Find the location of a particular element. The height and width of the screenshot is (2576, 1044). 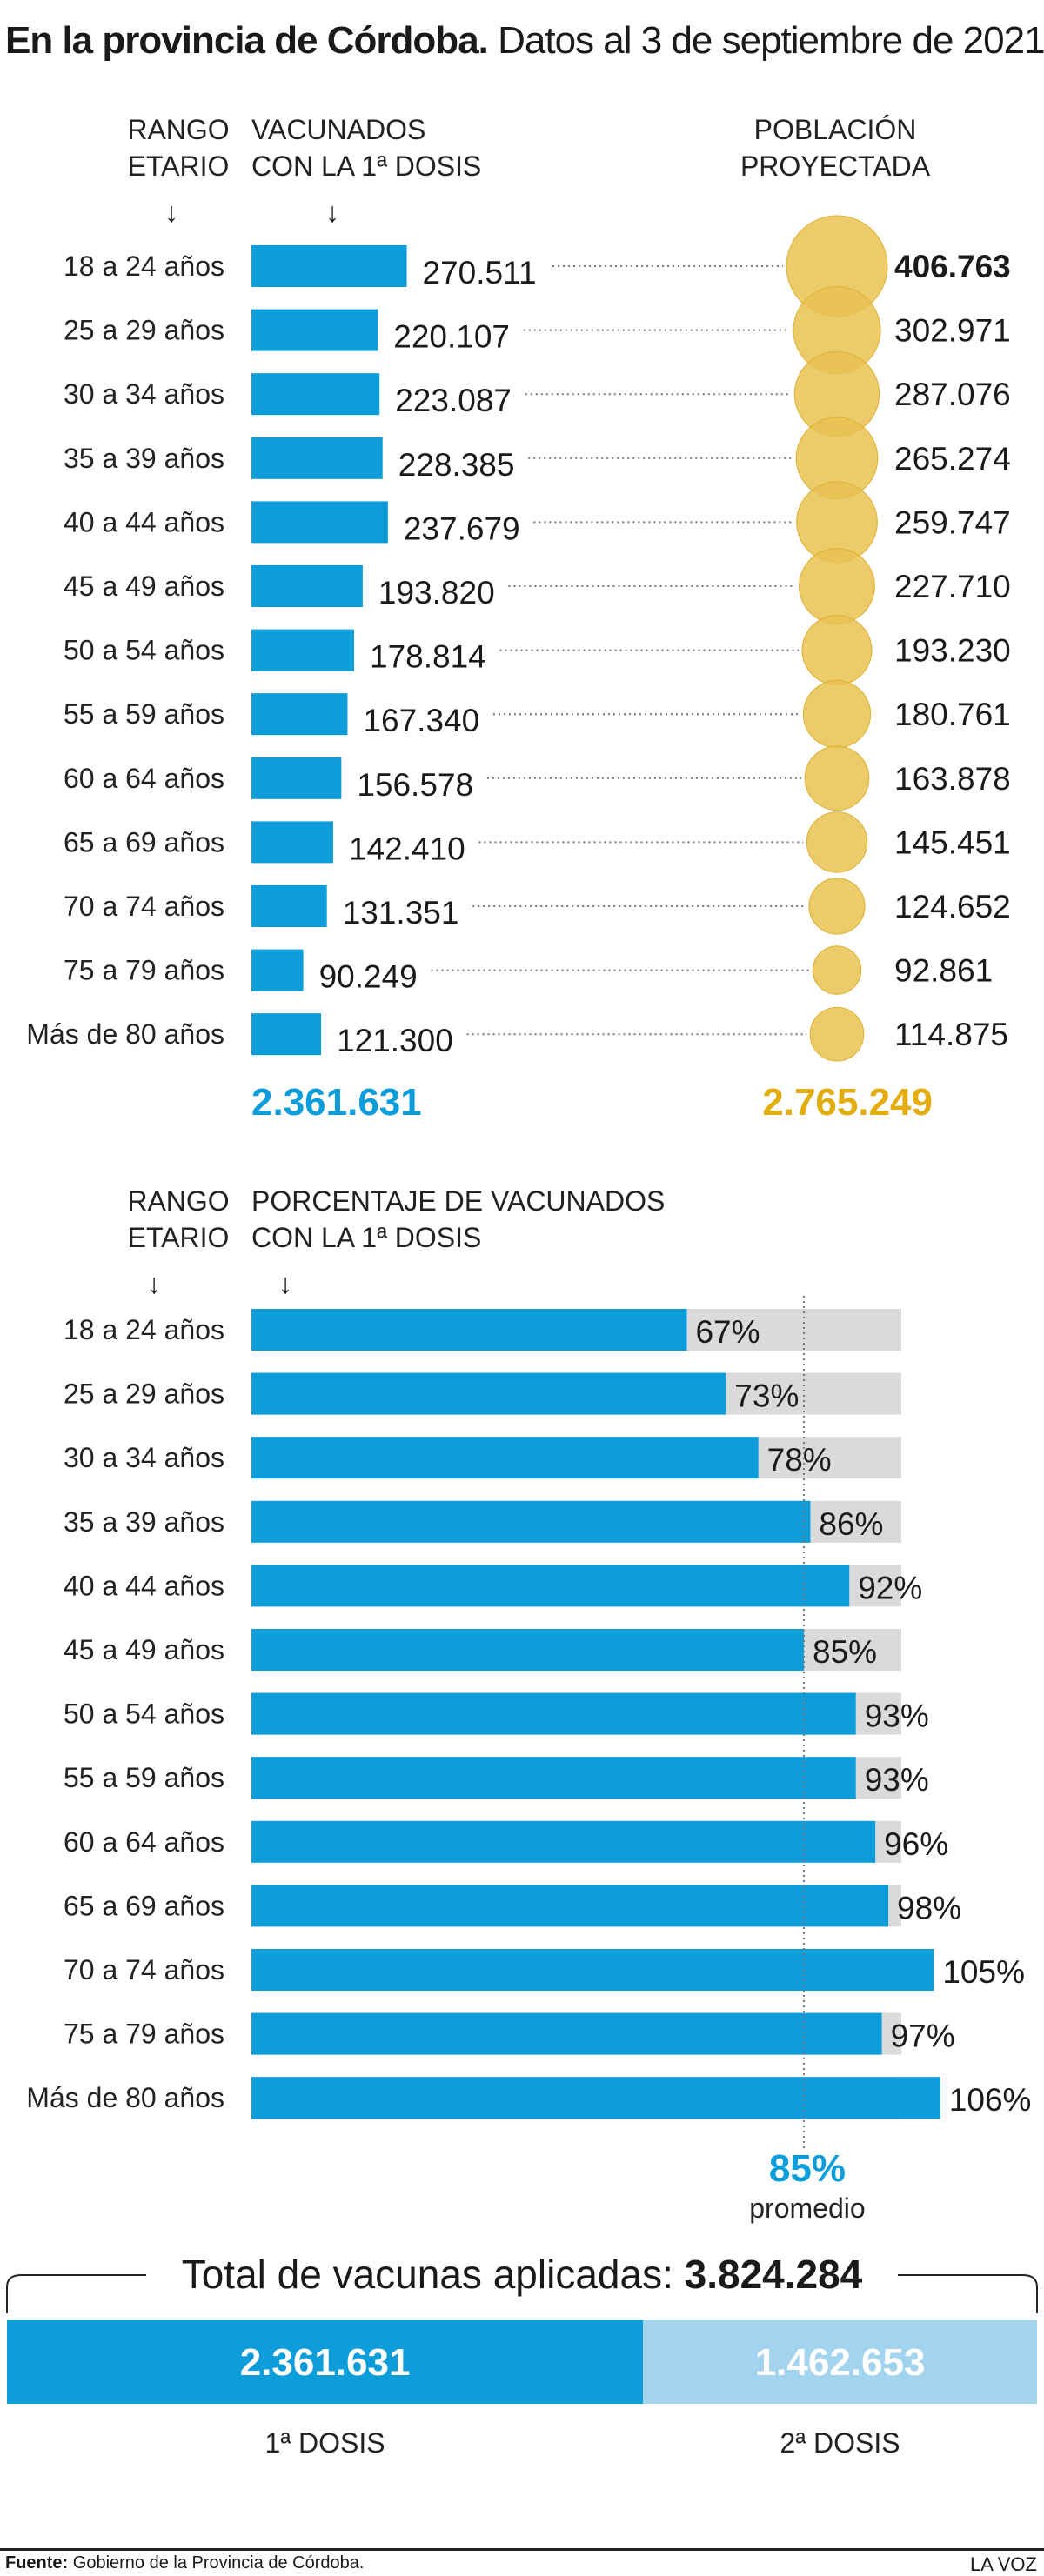

chart2-value-label: 96% is located at coordinates (916, 1844).